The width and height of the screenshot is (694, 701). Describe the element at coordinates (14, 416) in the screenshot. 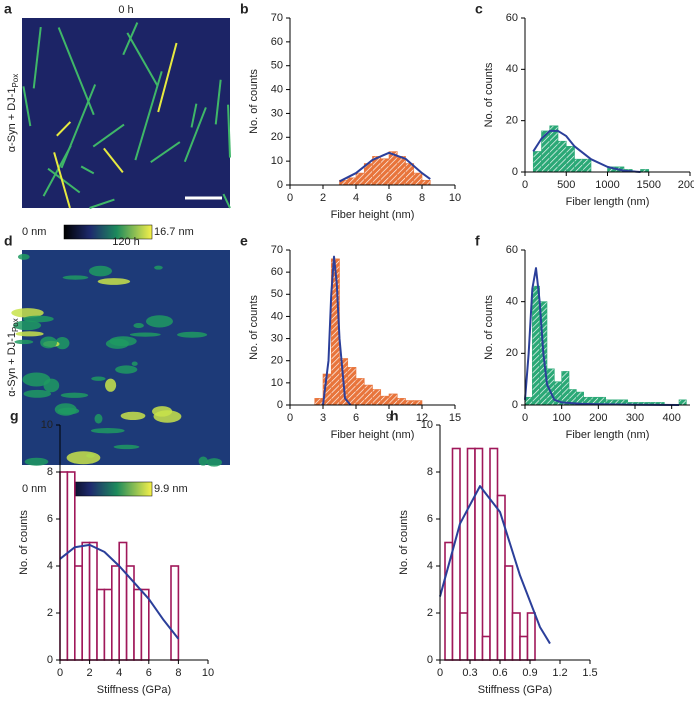

I see `panel-letter: g` at that location.